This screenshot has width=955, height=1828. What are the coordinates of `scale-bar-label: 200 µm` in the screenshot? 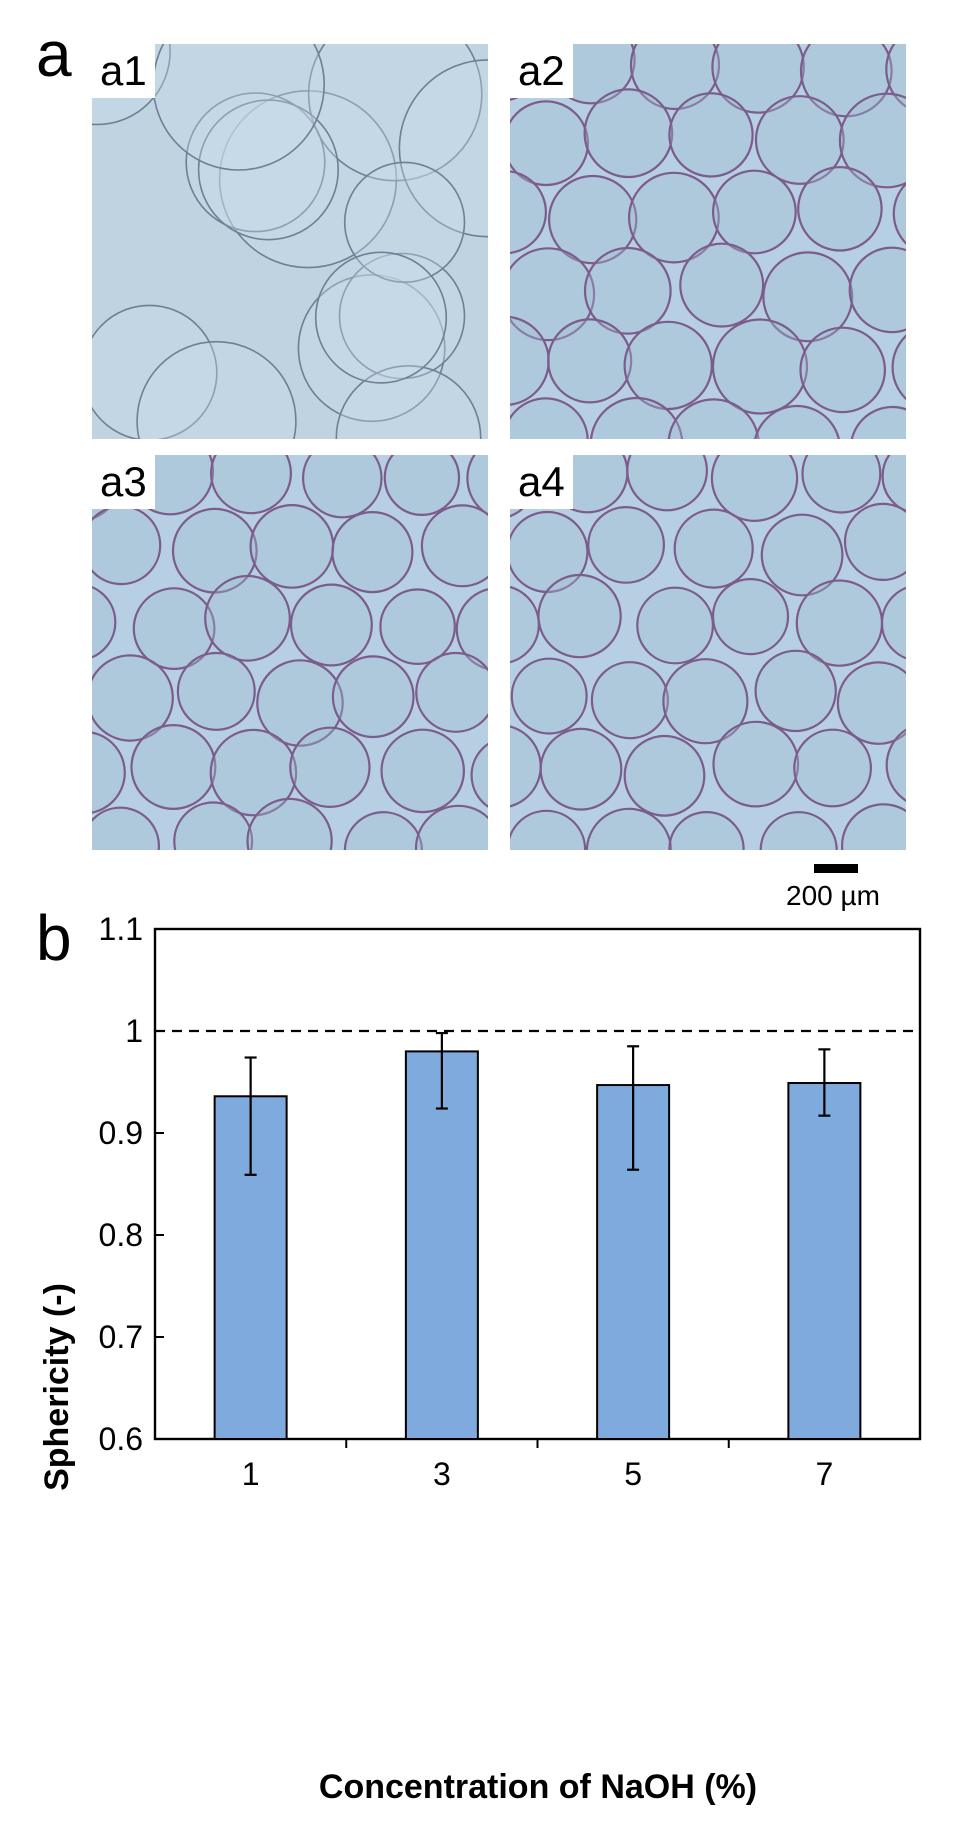 It's located at (833, 895).